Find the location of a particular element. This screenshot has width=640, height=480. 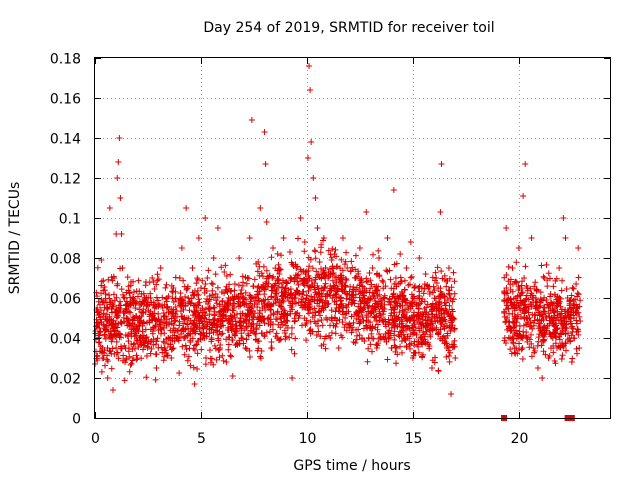

y-tick-label: 0 is located at coordinates (76, 420).